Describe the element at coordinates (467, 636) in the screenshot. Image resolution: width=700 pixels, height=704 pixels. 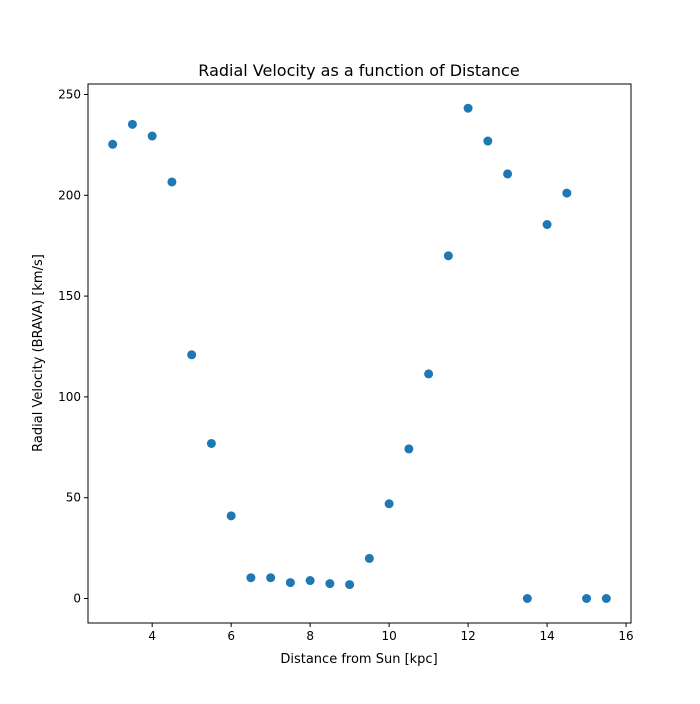
I see `x-tick-label: 12` at that location.